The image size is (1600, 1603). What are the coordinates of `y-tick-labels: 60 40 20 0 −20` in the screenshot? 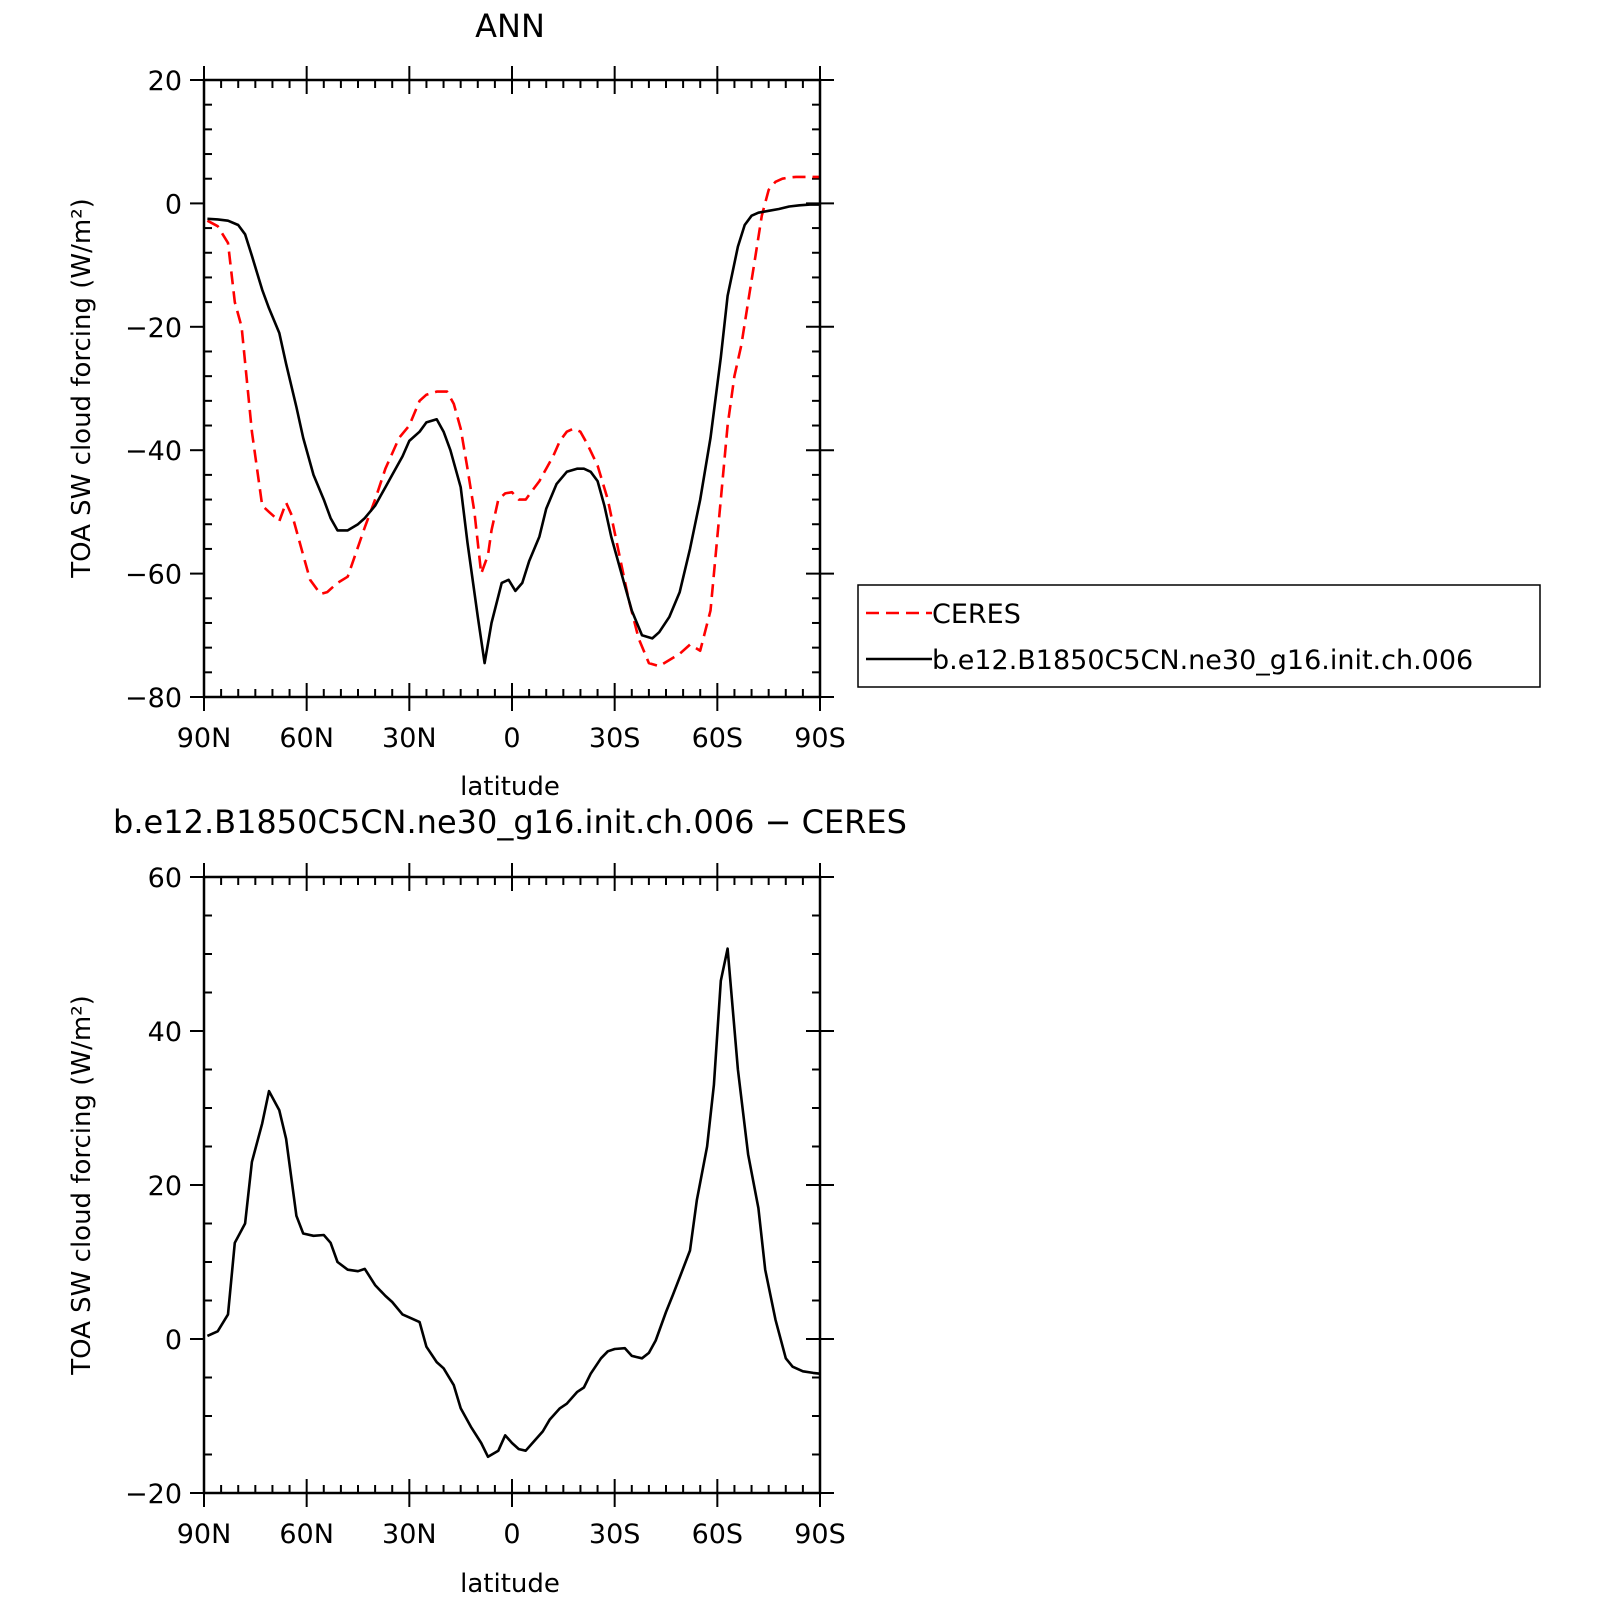 It's located at (153, 1186).